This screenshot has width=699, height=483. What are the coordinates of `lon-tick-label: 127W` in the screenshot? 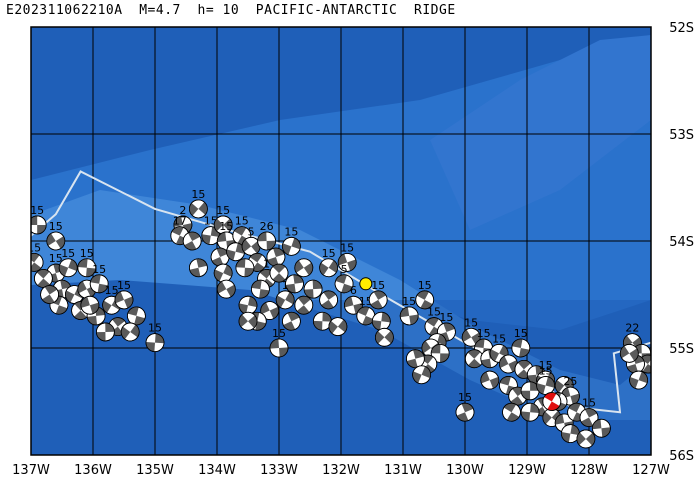 It's located at (651, 470).